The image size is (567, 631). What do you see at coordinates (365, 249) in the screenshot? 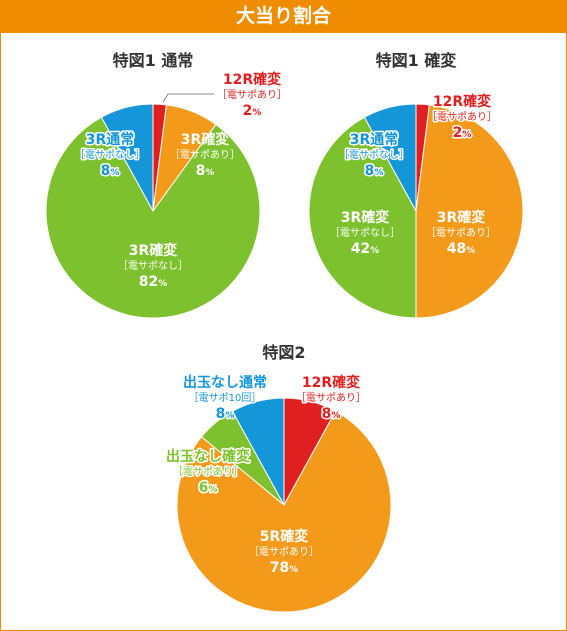
I see `slice-label-value: 42%` at bounding box center [365, 249].